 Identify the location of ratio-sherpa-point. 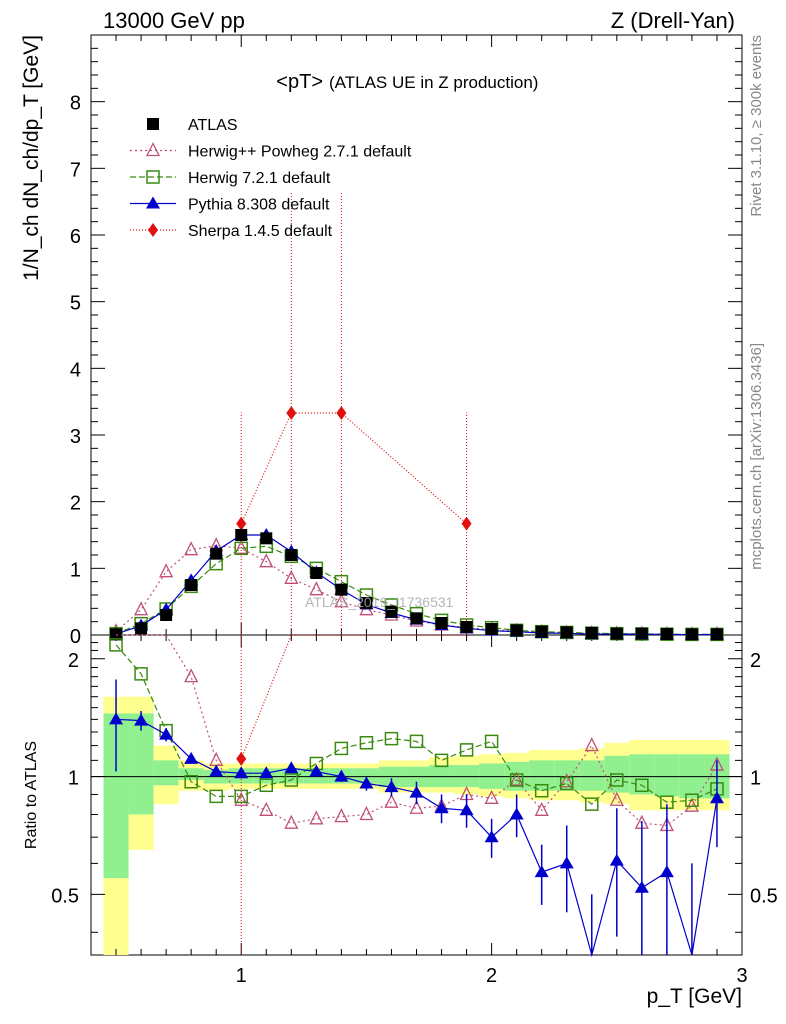
(241, 758).